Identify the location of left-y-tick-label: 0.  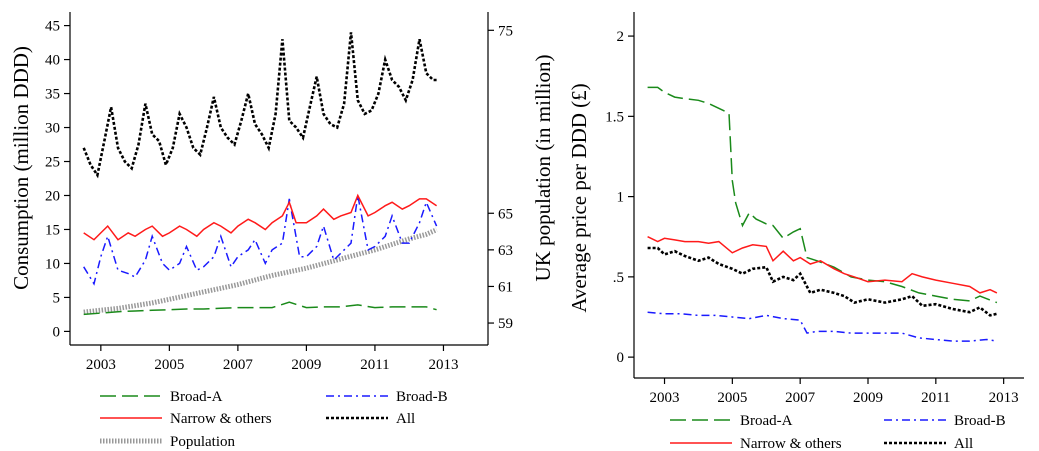
(57, 332).